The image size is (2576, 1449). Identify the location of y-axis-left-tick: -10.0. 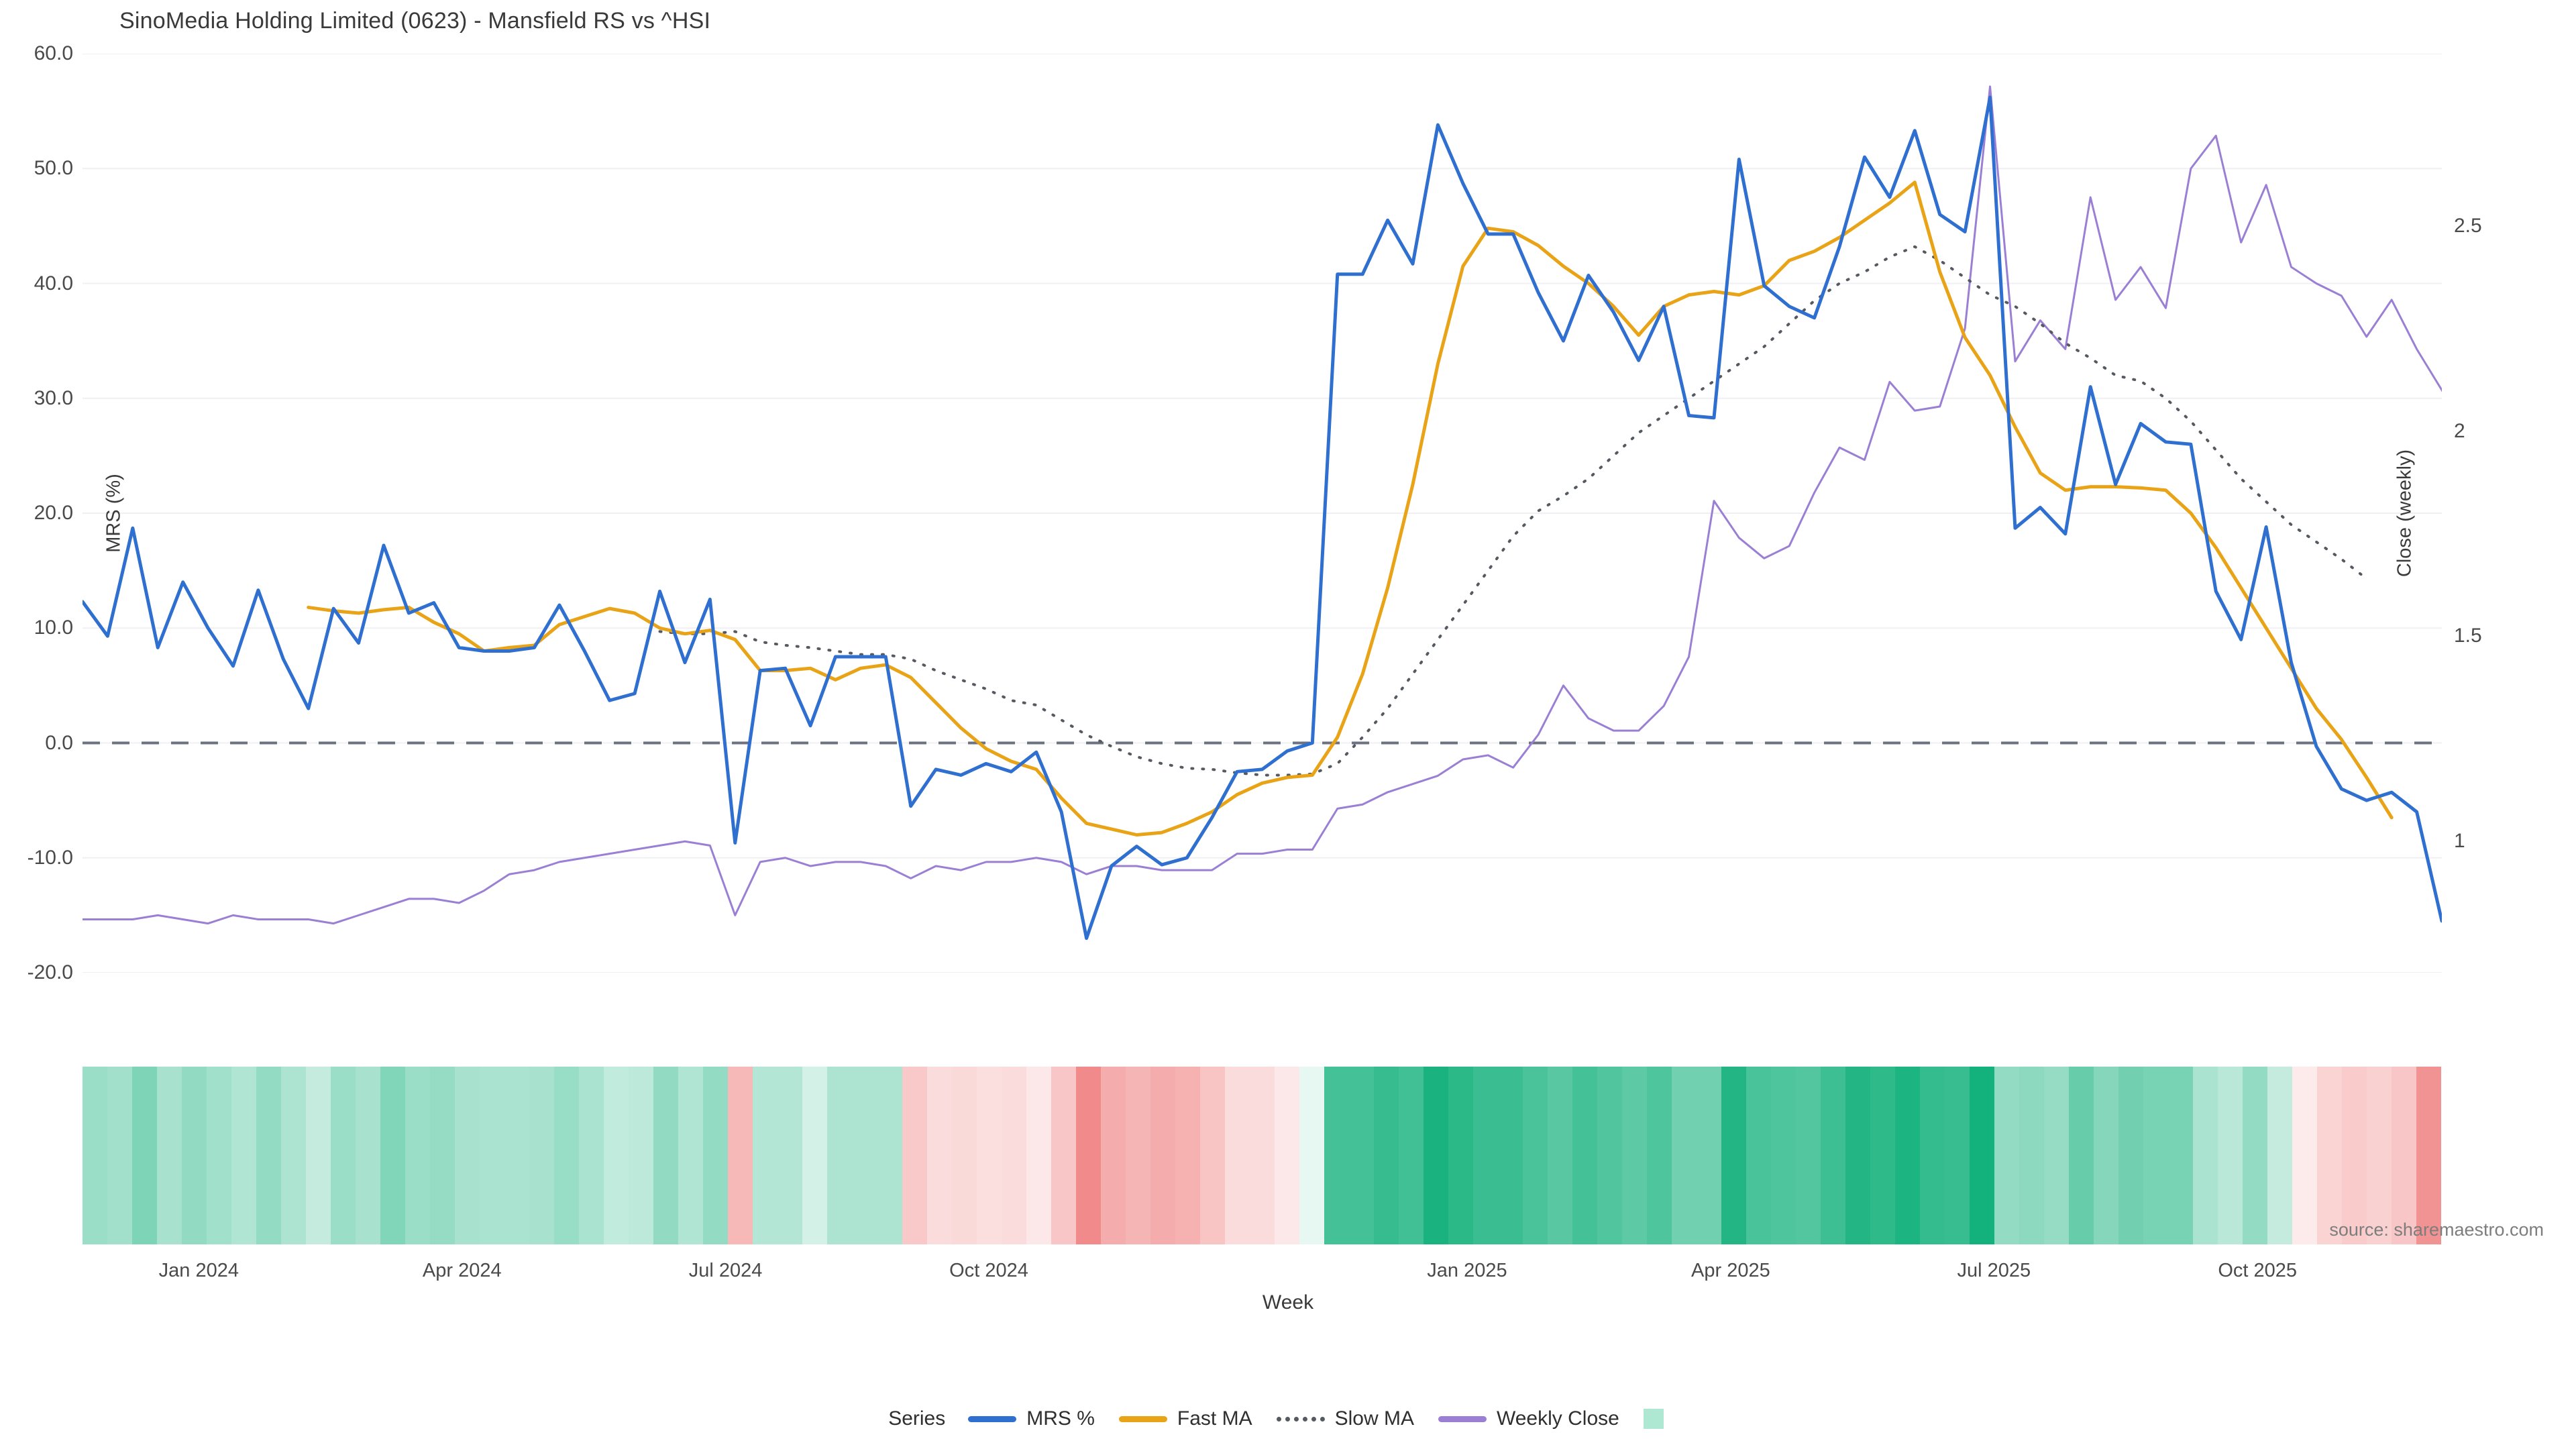
(50, 857).